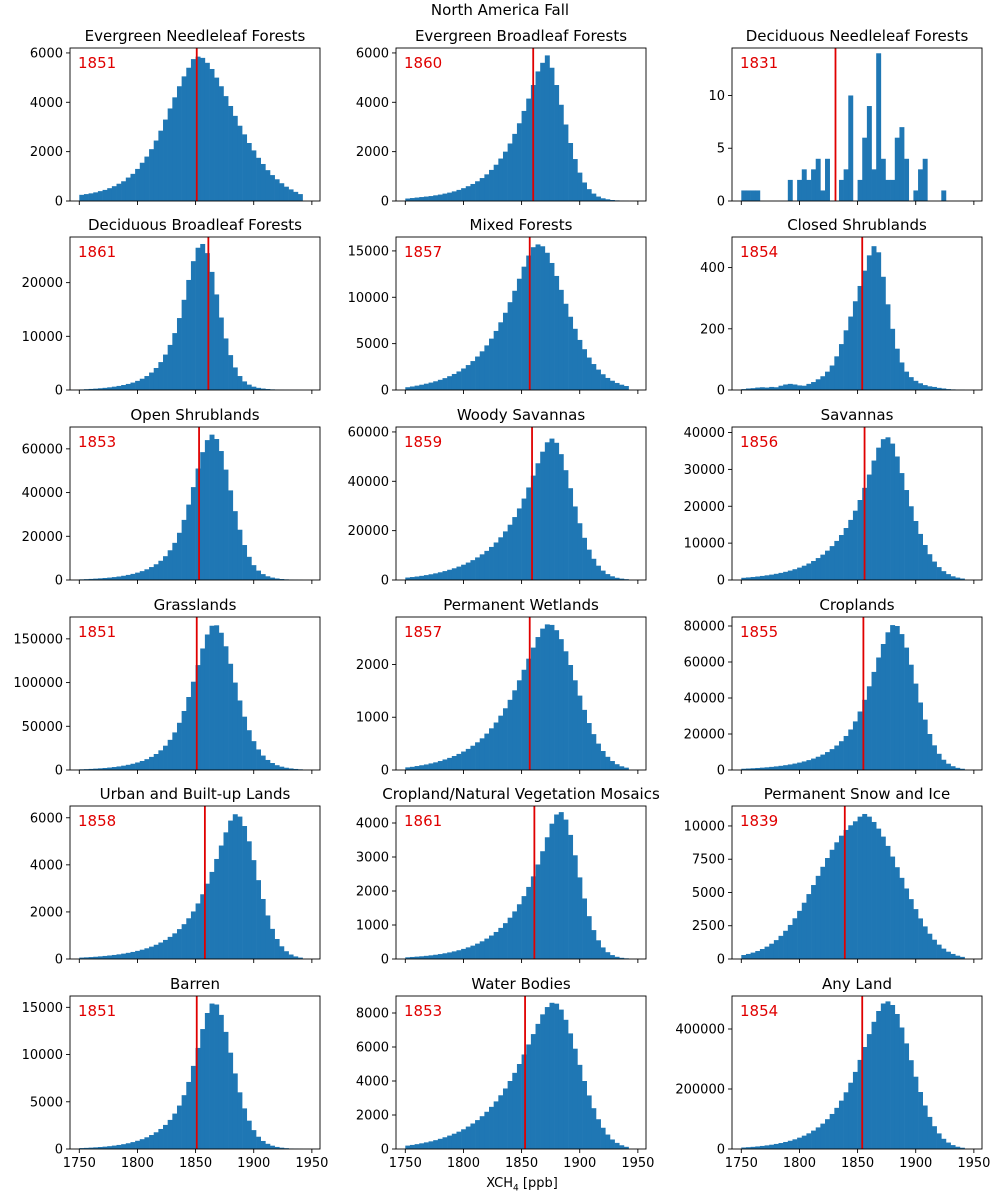  What do you see at coordinates (372, 718) in the screenshot?
I see `y-tick-label: 1000` at bounding box center [372, 718].